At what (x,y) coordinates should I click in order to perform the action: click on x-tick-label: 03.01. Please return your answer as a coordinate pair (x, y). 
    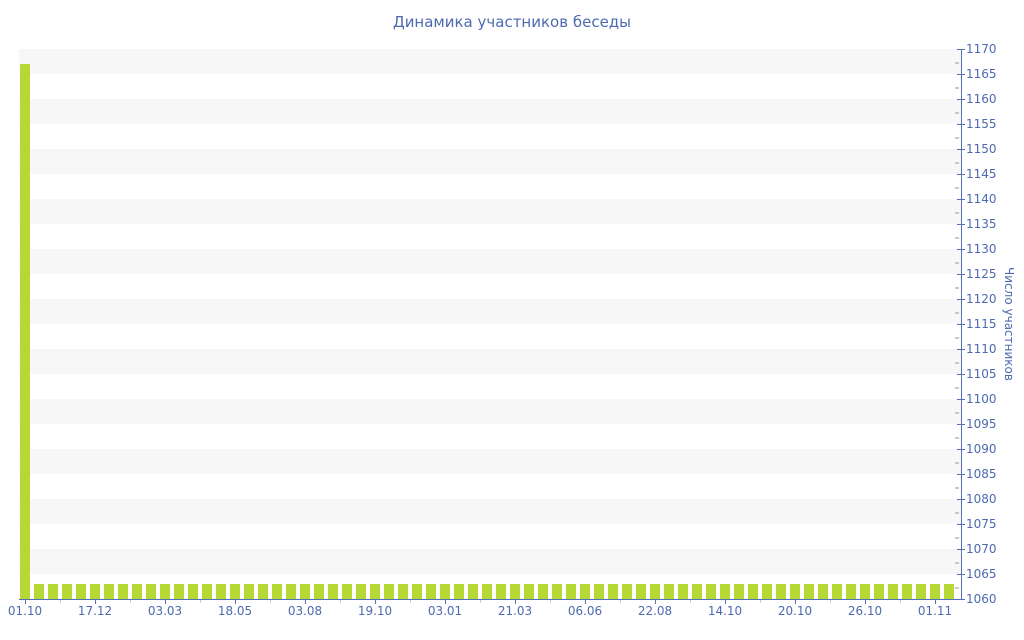
    Looking at the image, I should click on (445, 611).